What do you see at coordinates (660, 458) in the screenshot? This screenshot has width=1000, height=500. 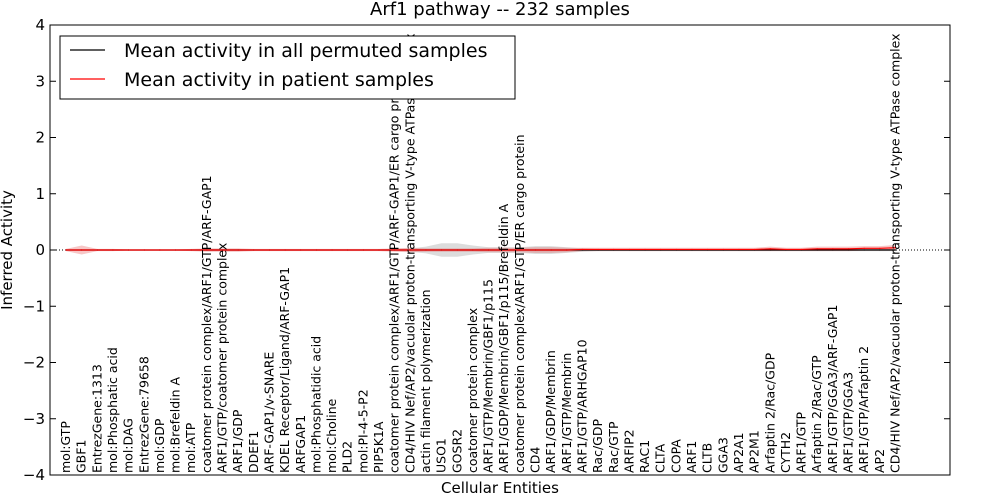 I see `x-tick-label: CLTA` at bounding box center [660, 458].